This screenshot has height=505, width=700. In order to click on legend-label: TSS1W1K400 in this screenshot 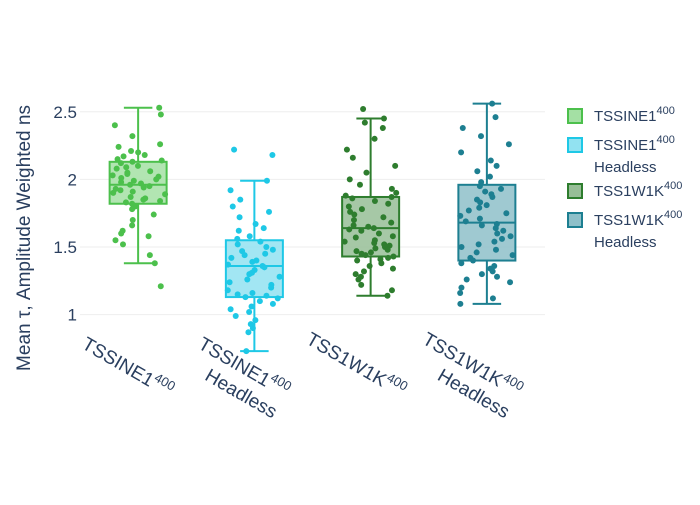, I will do `click(638, 190)`.